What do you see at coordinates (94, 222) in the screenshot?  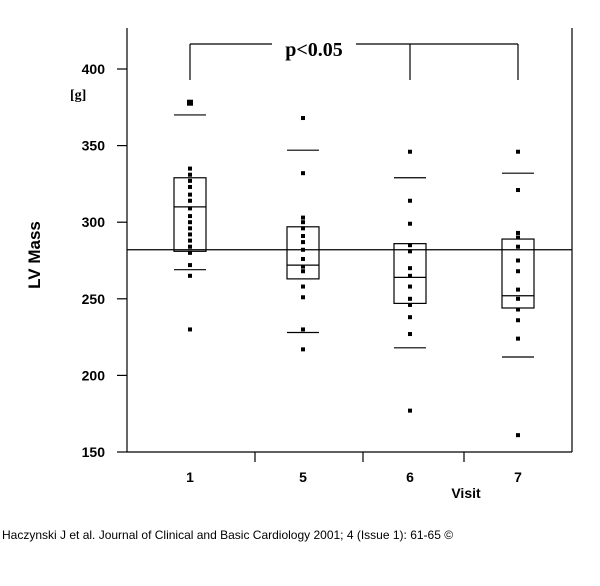 I see `y-tick-label-300: 300` at bounding box center [94, 222].